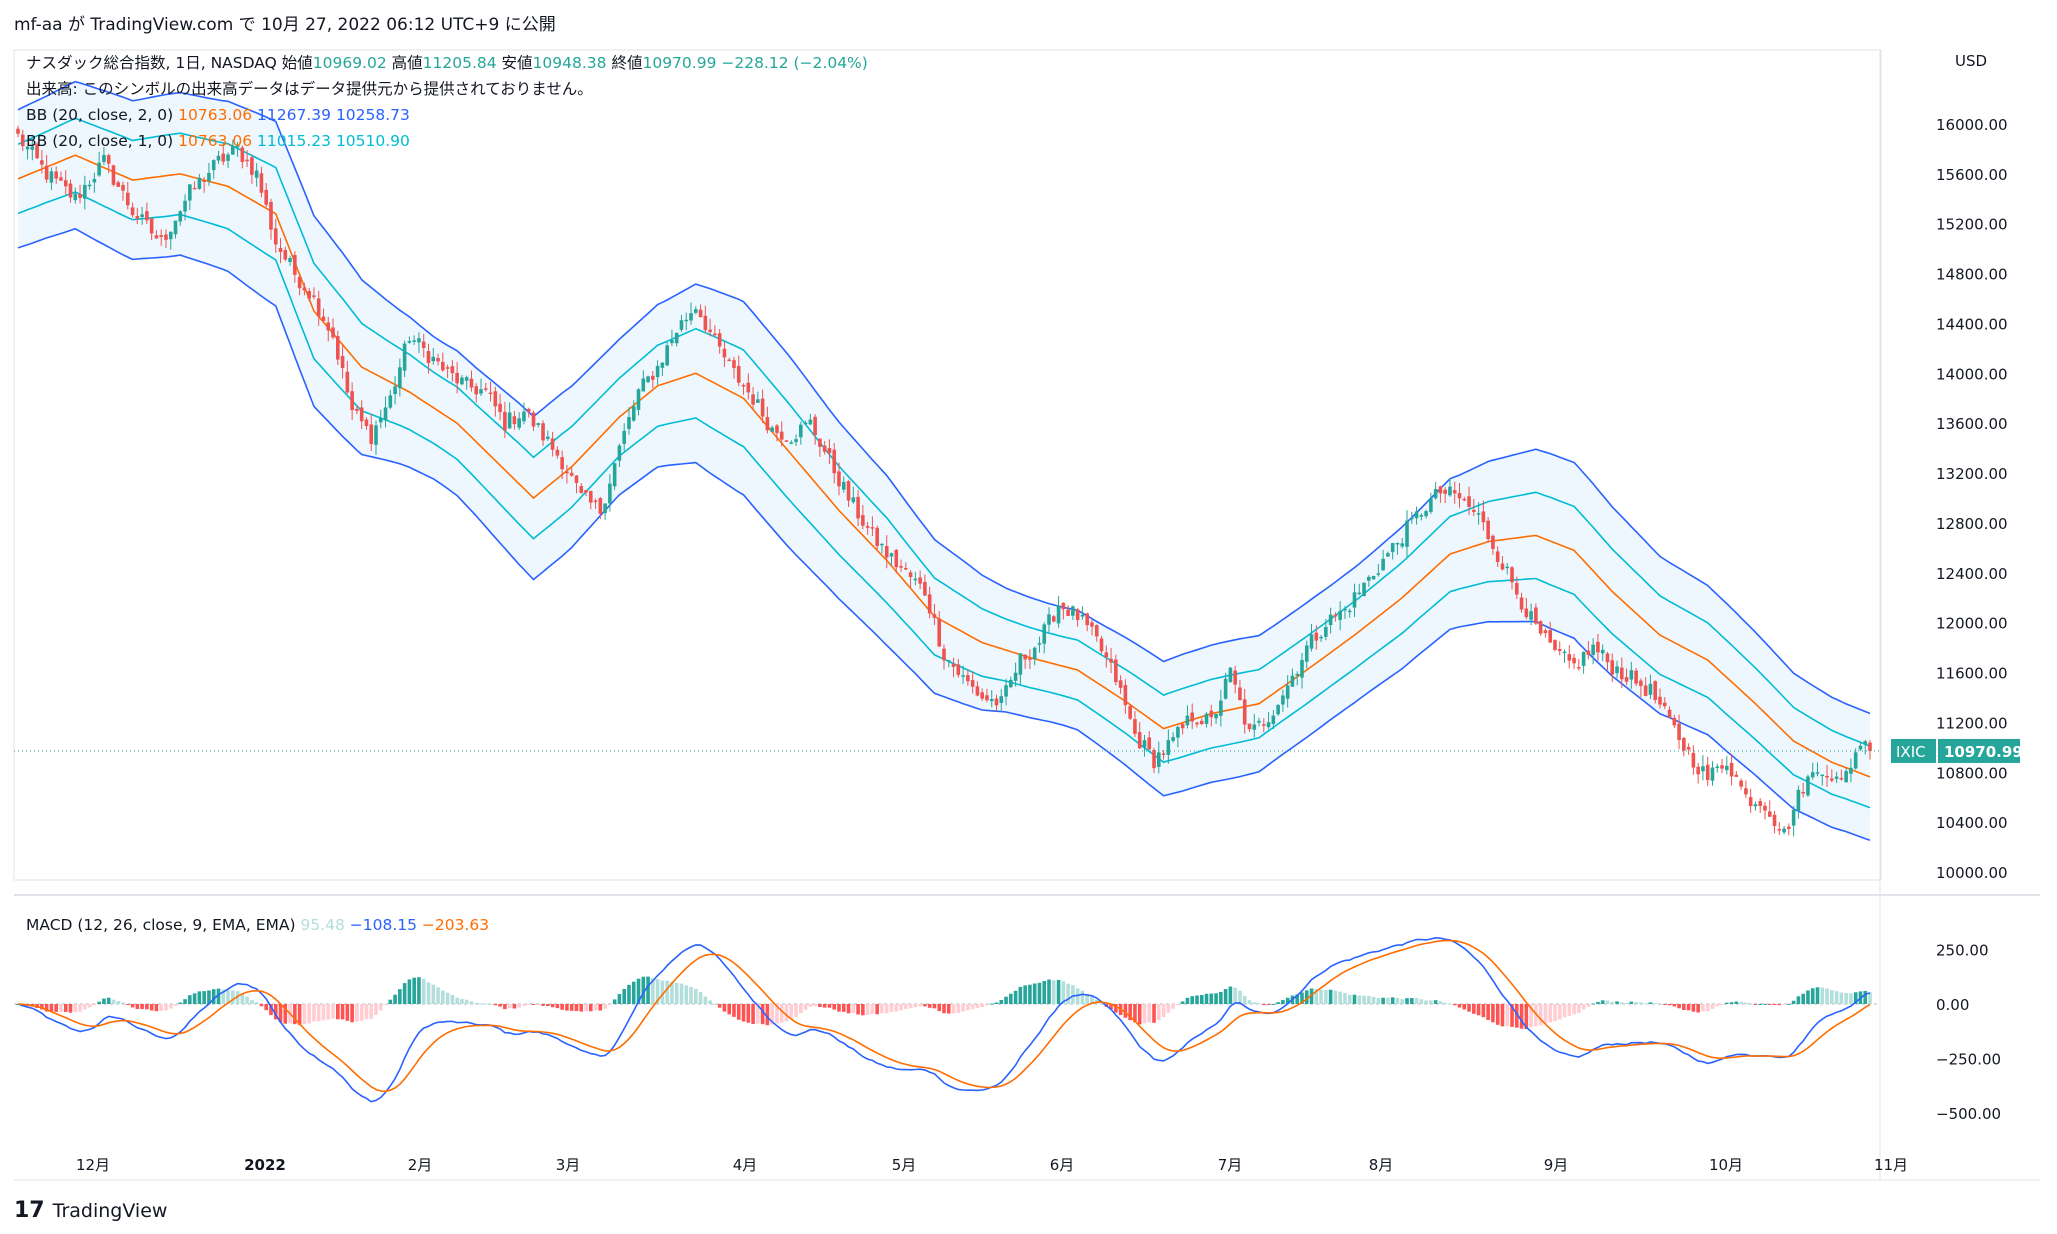 Image resolution: width=2057 pixels, height=1234 pixels. I want to click on last-price-label: 10970.99, so click(1983, 752).